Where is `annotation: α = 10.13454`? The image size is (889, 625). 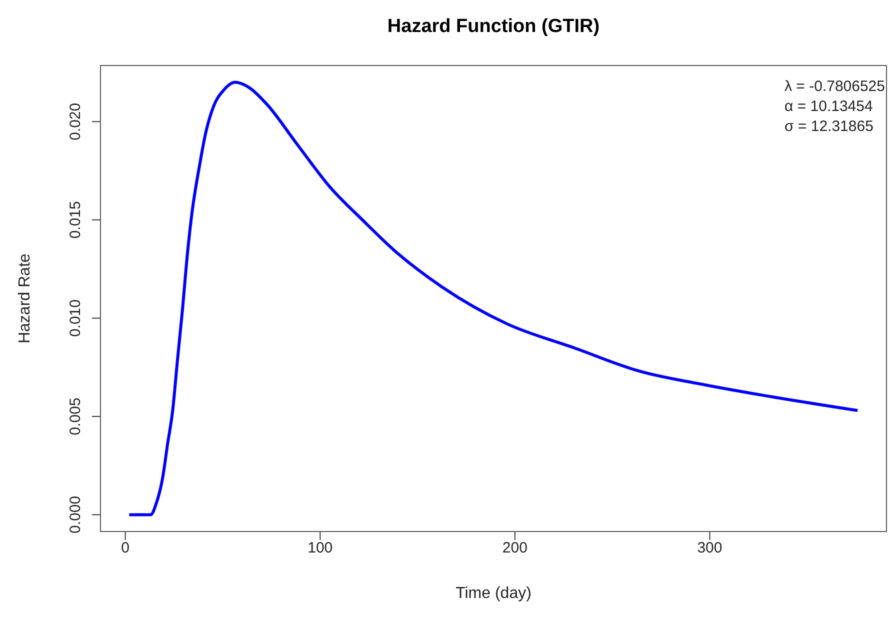 annotation: α = 10.13454 is located at coordinates (829, 107).